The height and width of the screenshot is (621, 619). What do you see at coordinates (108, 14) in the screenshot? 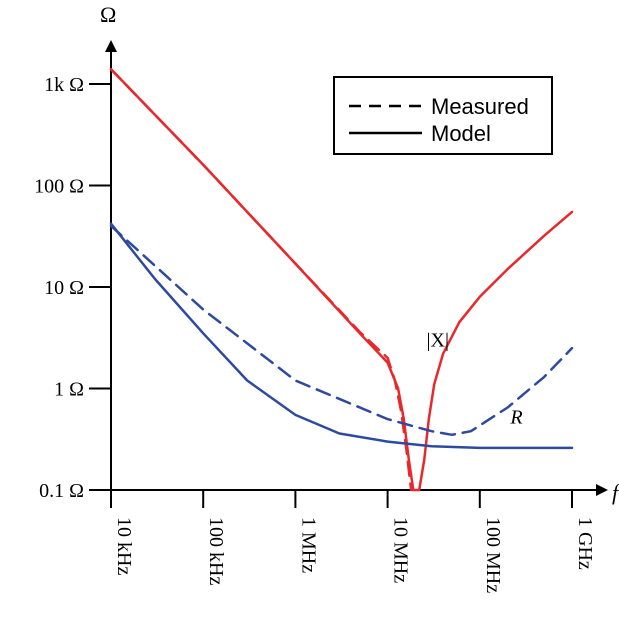
I see `y-axis-title: Ω` at bounding box center [108, 14].